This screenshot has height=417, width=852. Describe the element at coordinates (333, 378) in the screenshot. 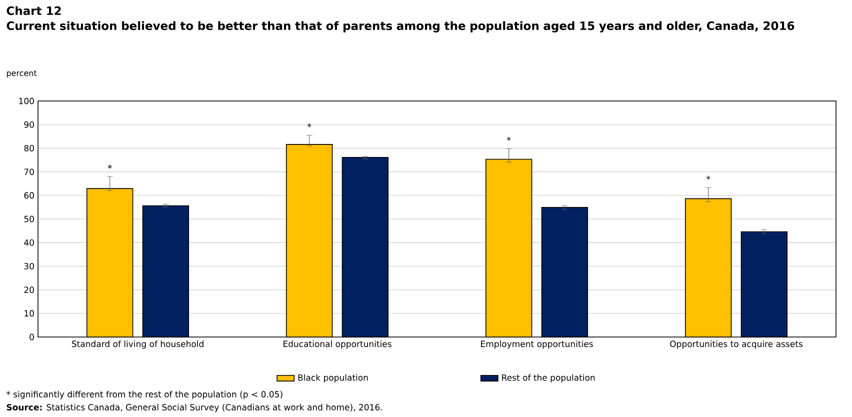

I see `legend-label: Black population` at that location.